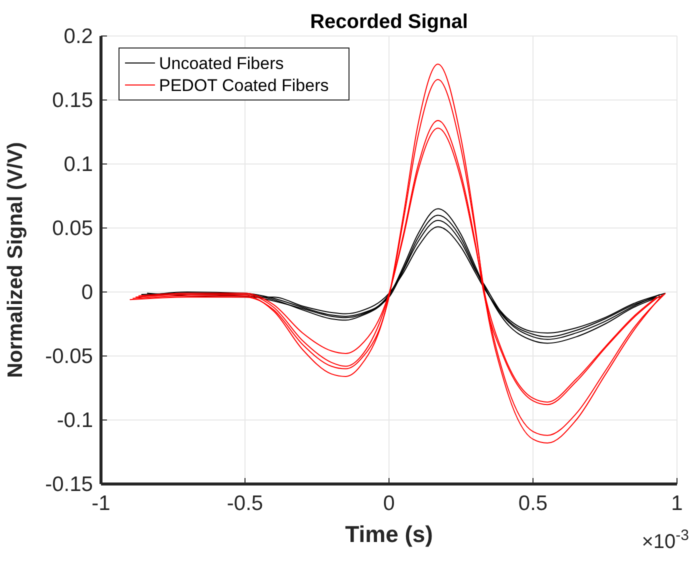 The image size is (693, 562). Describe the element at coordinates (677, 503) in the screenshot. I see `x-tick-label: 1` at that location.